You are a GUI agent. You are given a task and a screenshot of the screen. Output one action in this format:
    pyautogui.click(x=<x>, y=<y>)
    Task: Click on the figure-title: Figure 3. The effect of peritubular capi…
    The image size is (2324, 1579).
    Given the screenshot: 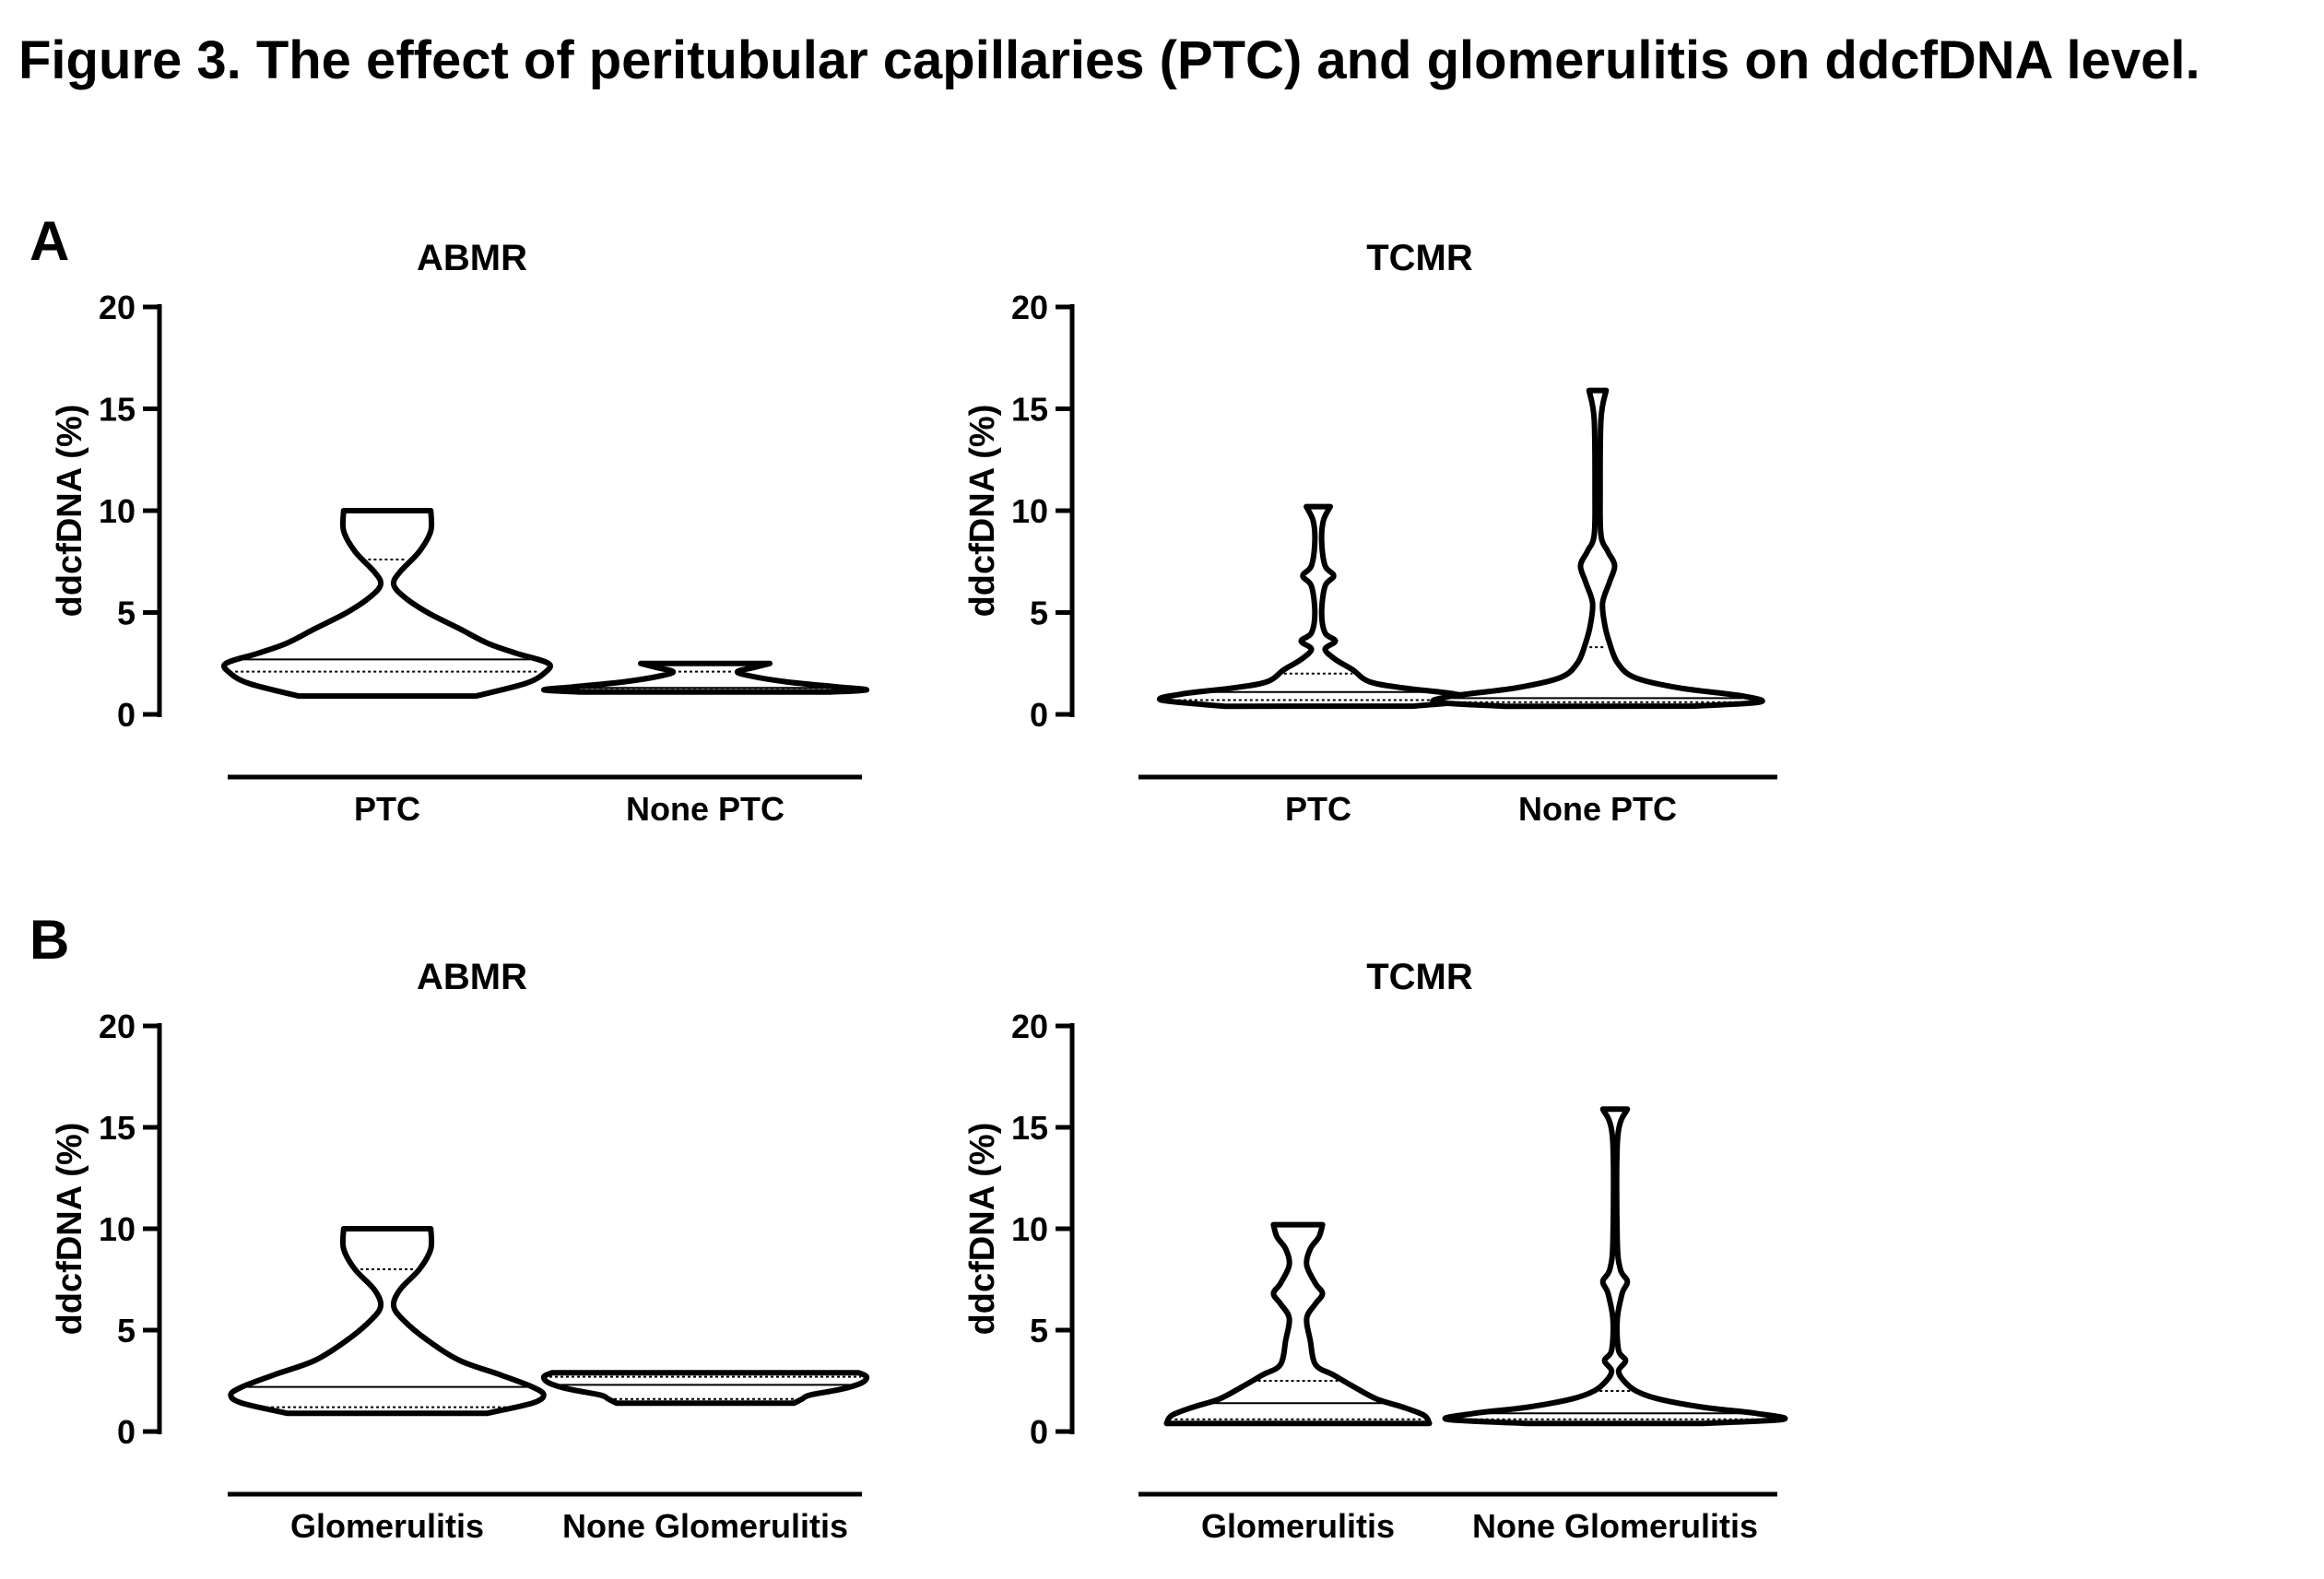 What is the action you would take?
    pyautogui.click(x=1109, y=60)
    